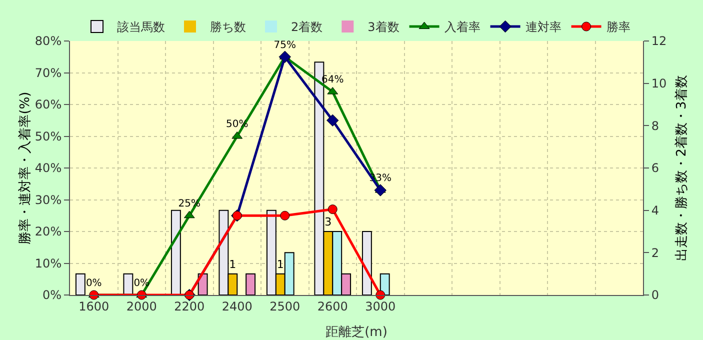 This screenshot has height=340, width=703. What do you see at coordinates (228, 27) in the screenshot?
I see `legend-label: 勝ち数` at bounding box center [228, 27].